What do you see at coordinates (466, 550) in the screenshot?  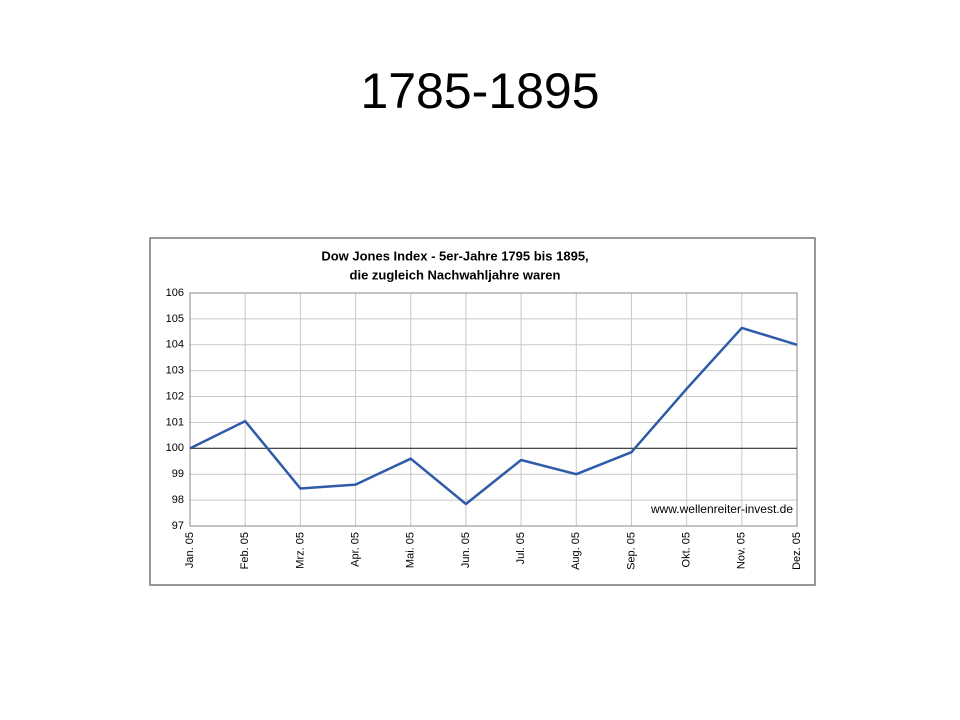 I see `x-tick-label: Jun. 05` at bounding box center [466, 550].